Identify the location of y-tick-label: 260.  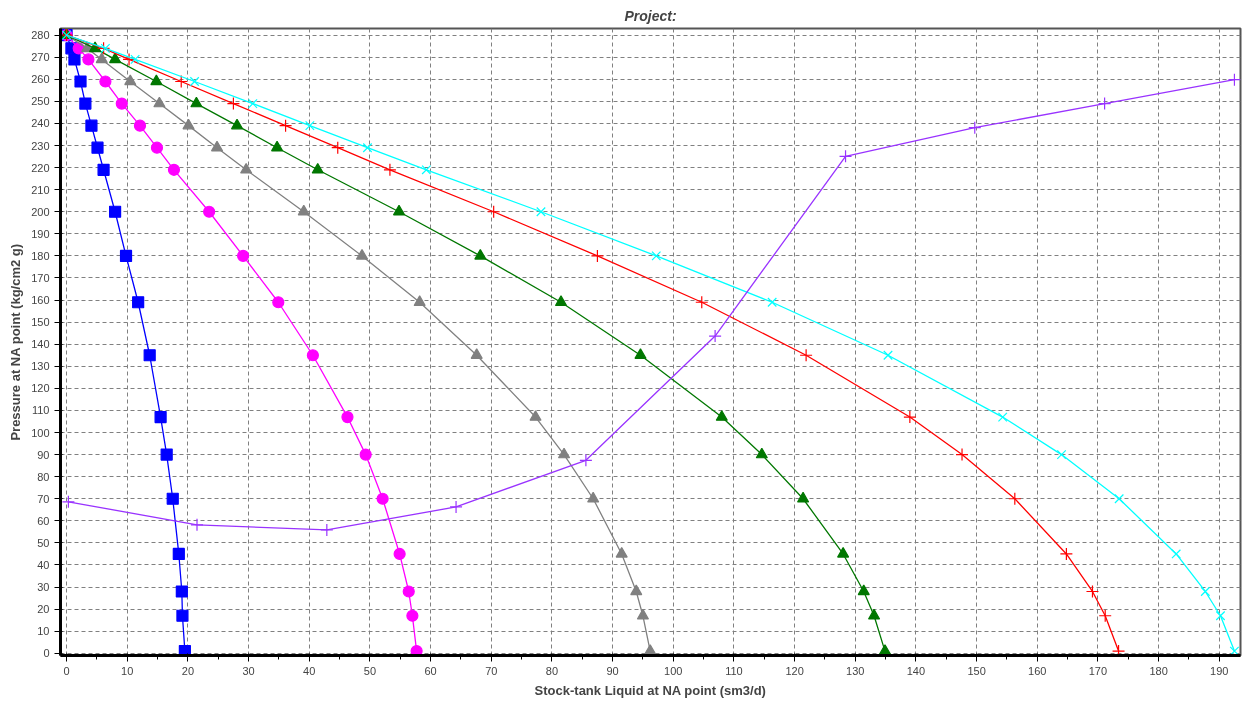
(40, 79).